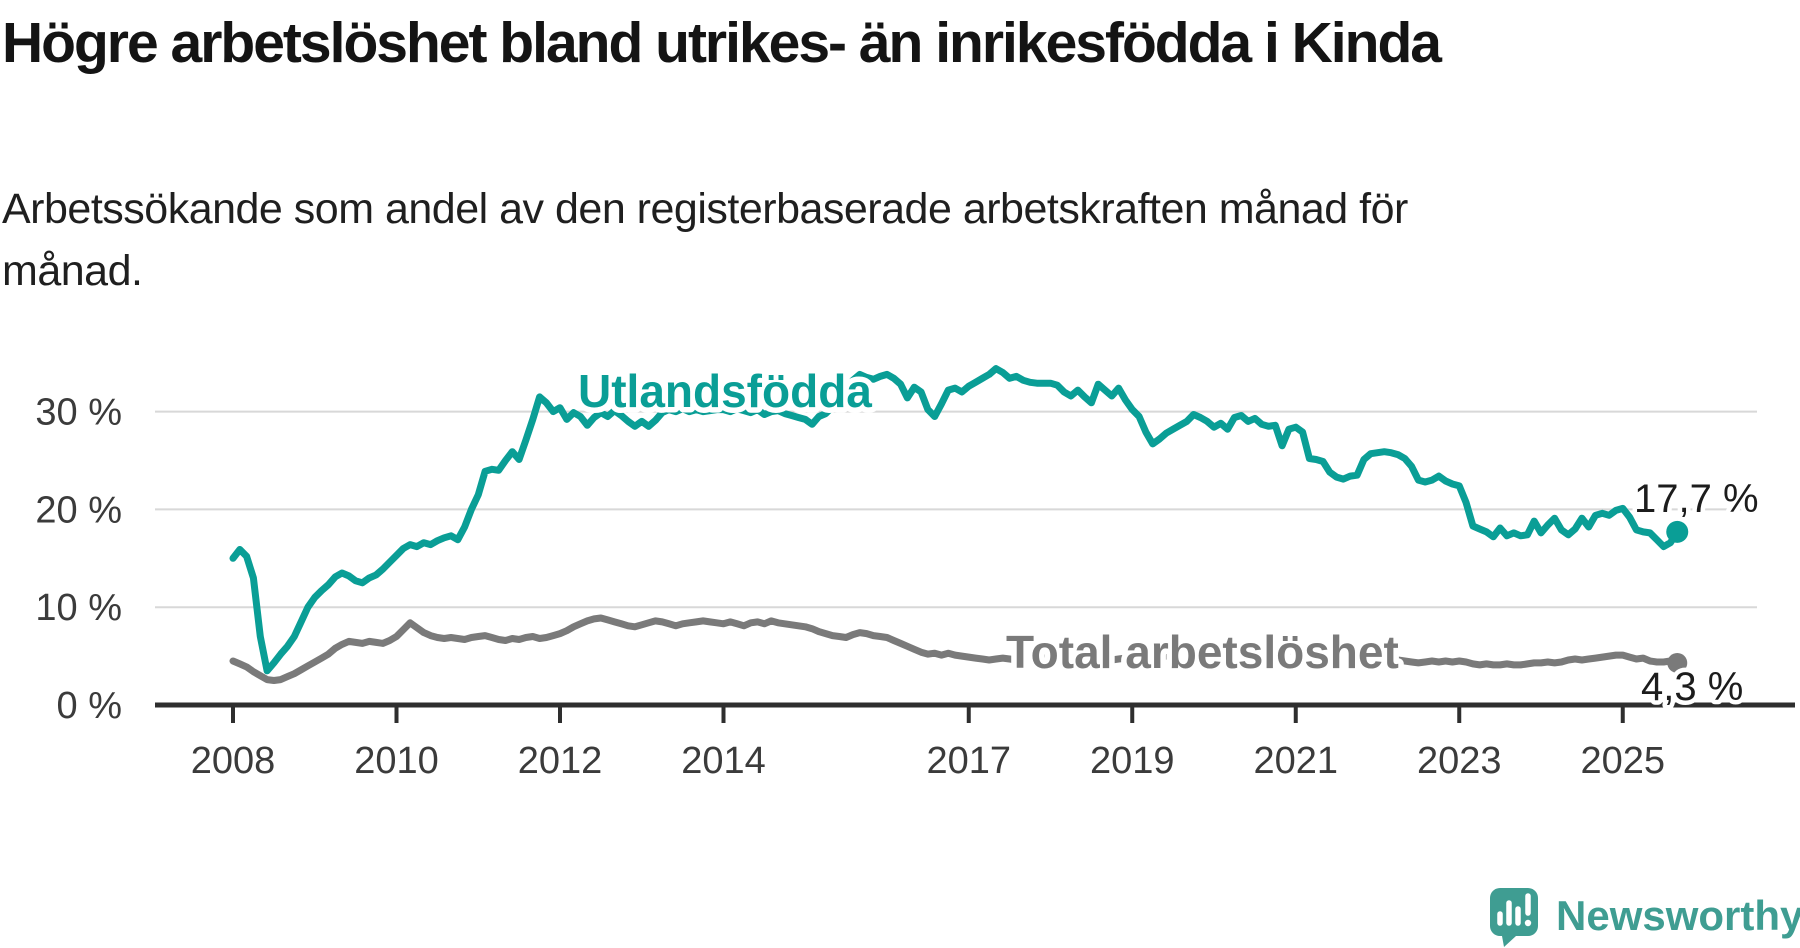 This screenshot has height=948, width=1800. I want to click on x-tick-label-2023: 2023, so click(1459, 761).